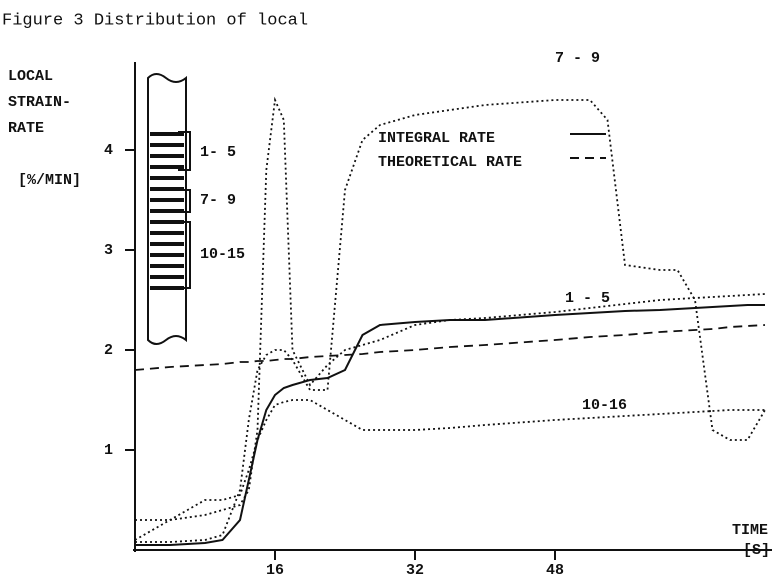 The image size is (774, 577). I want to click on inset-label: 7- 9, so click(218, 200).